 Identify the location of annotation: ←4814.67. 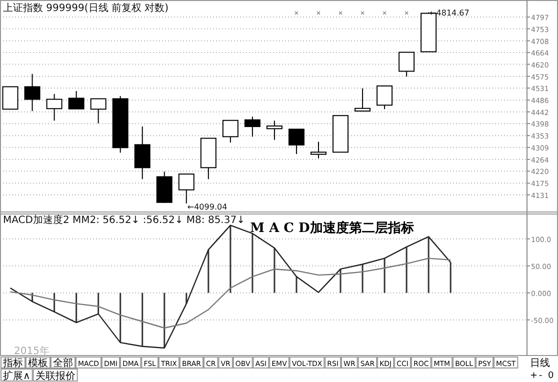
(450, 13).